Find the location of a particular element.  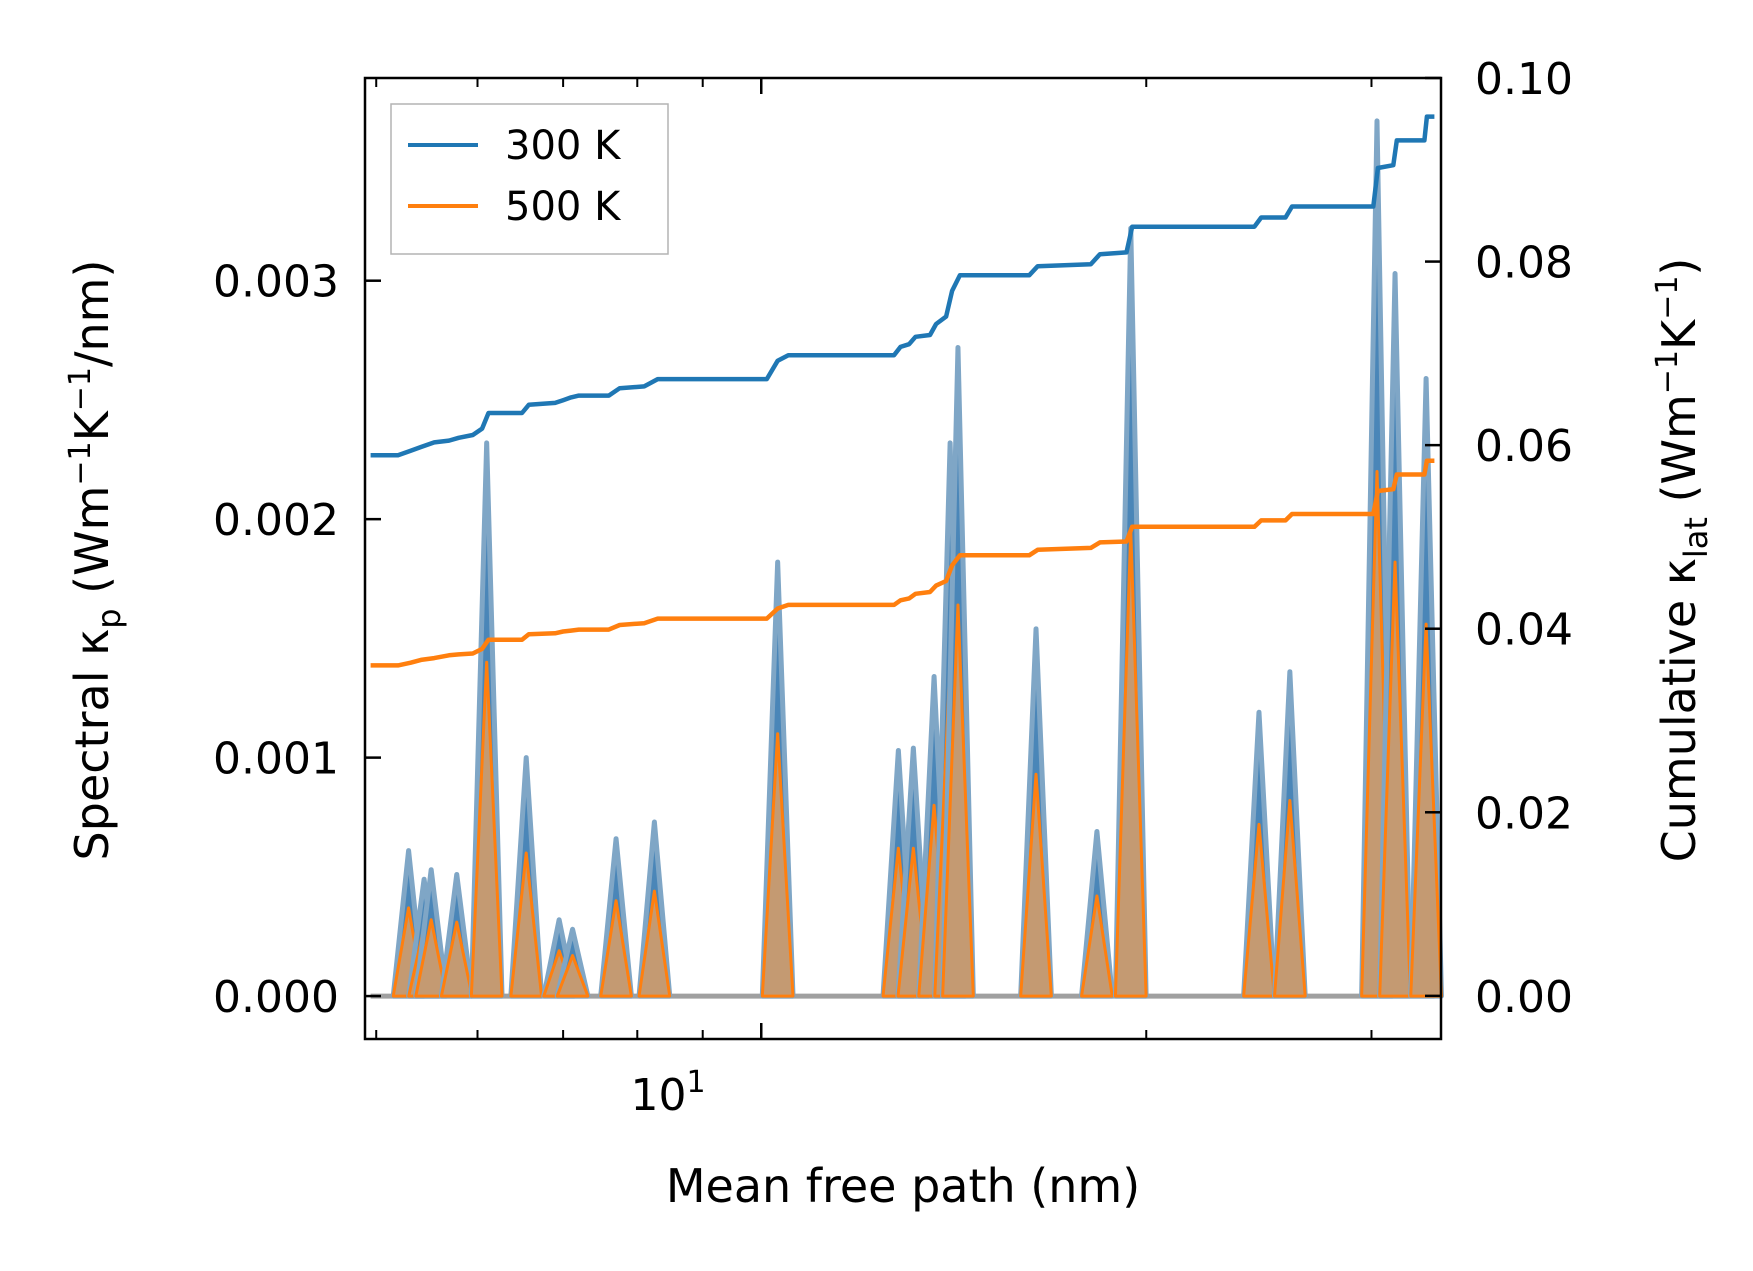

left-tick-label: 0.001 is located at coordinates (276, 759).